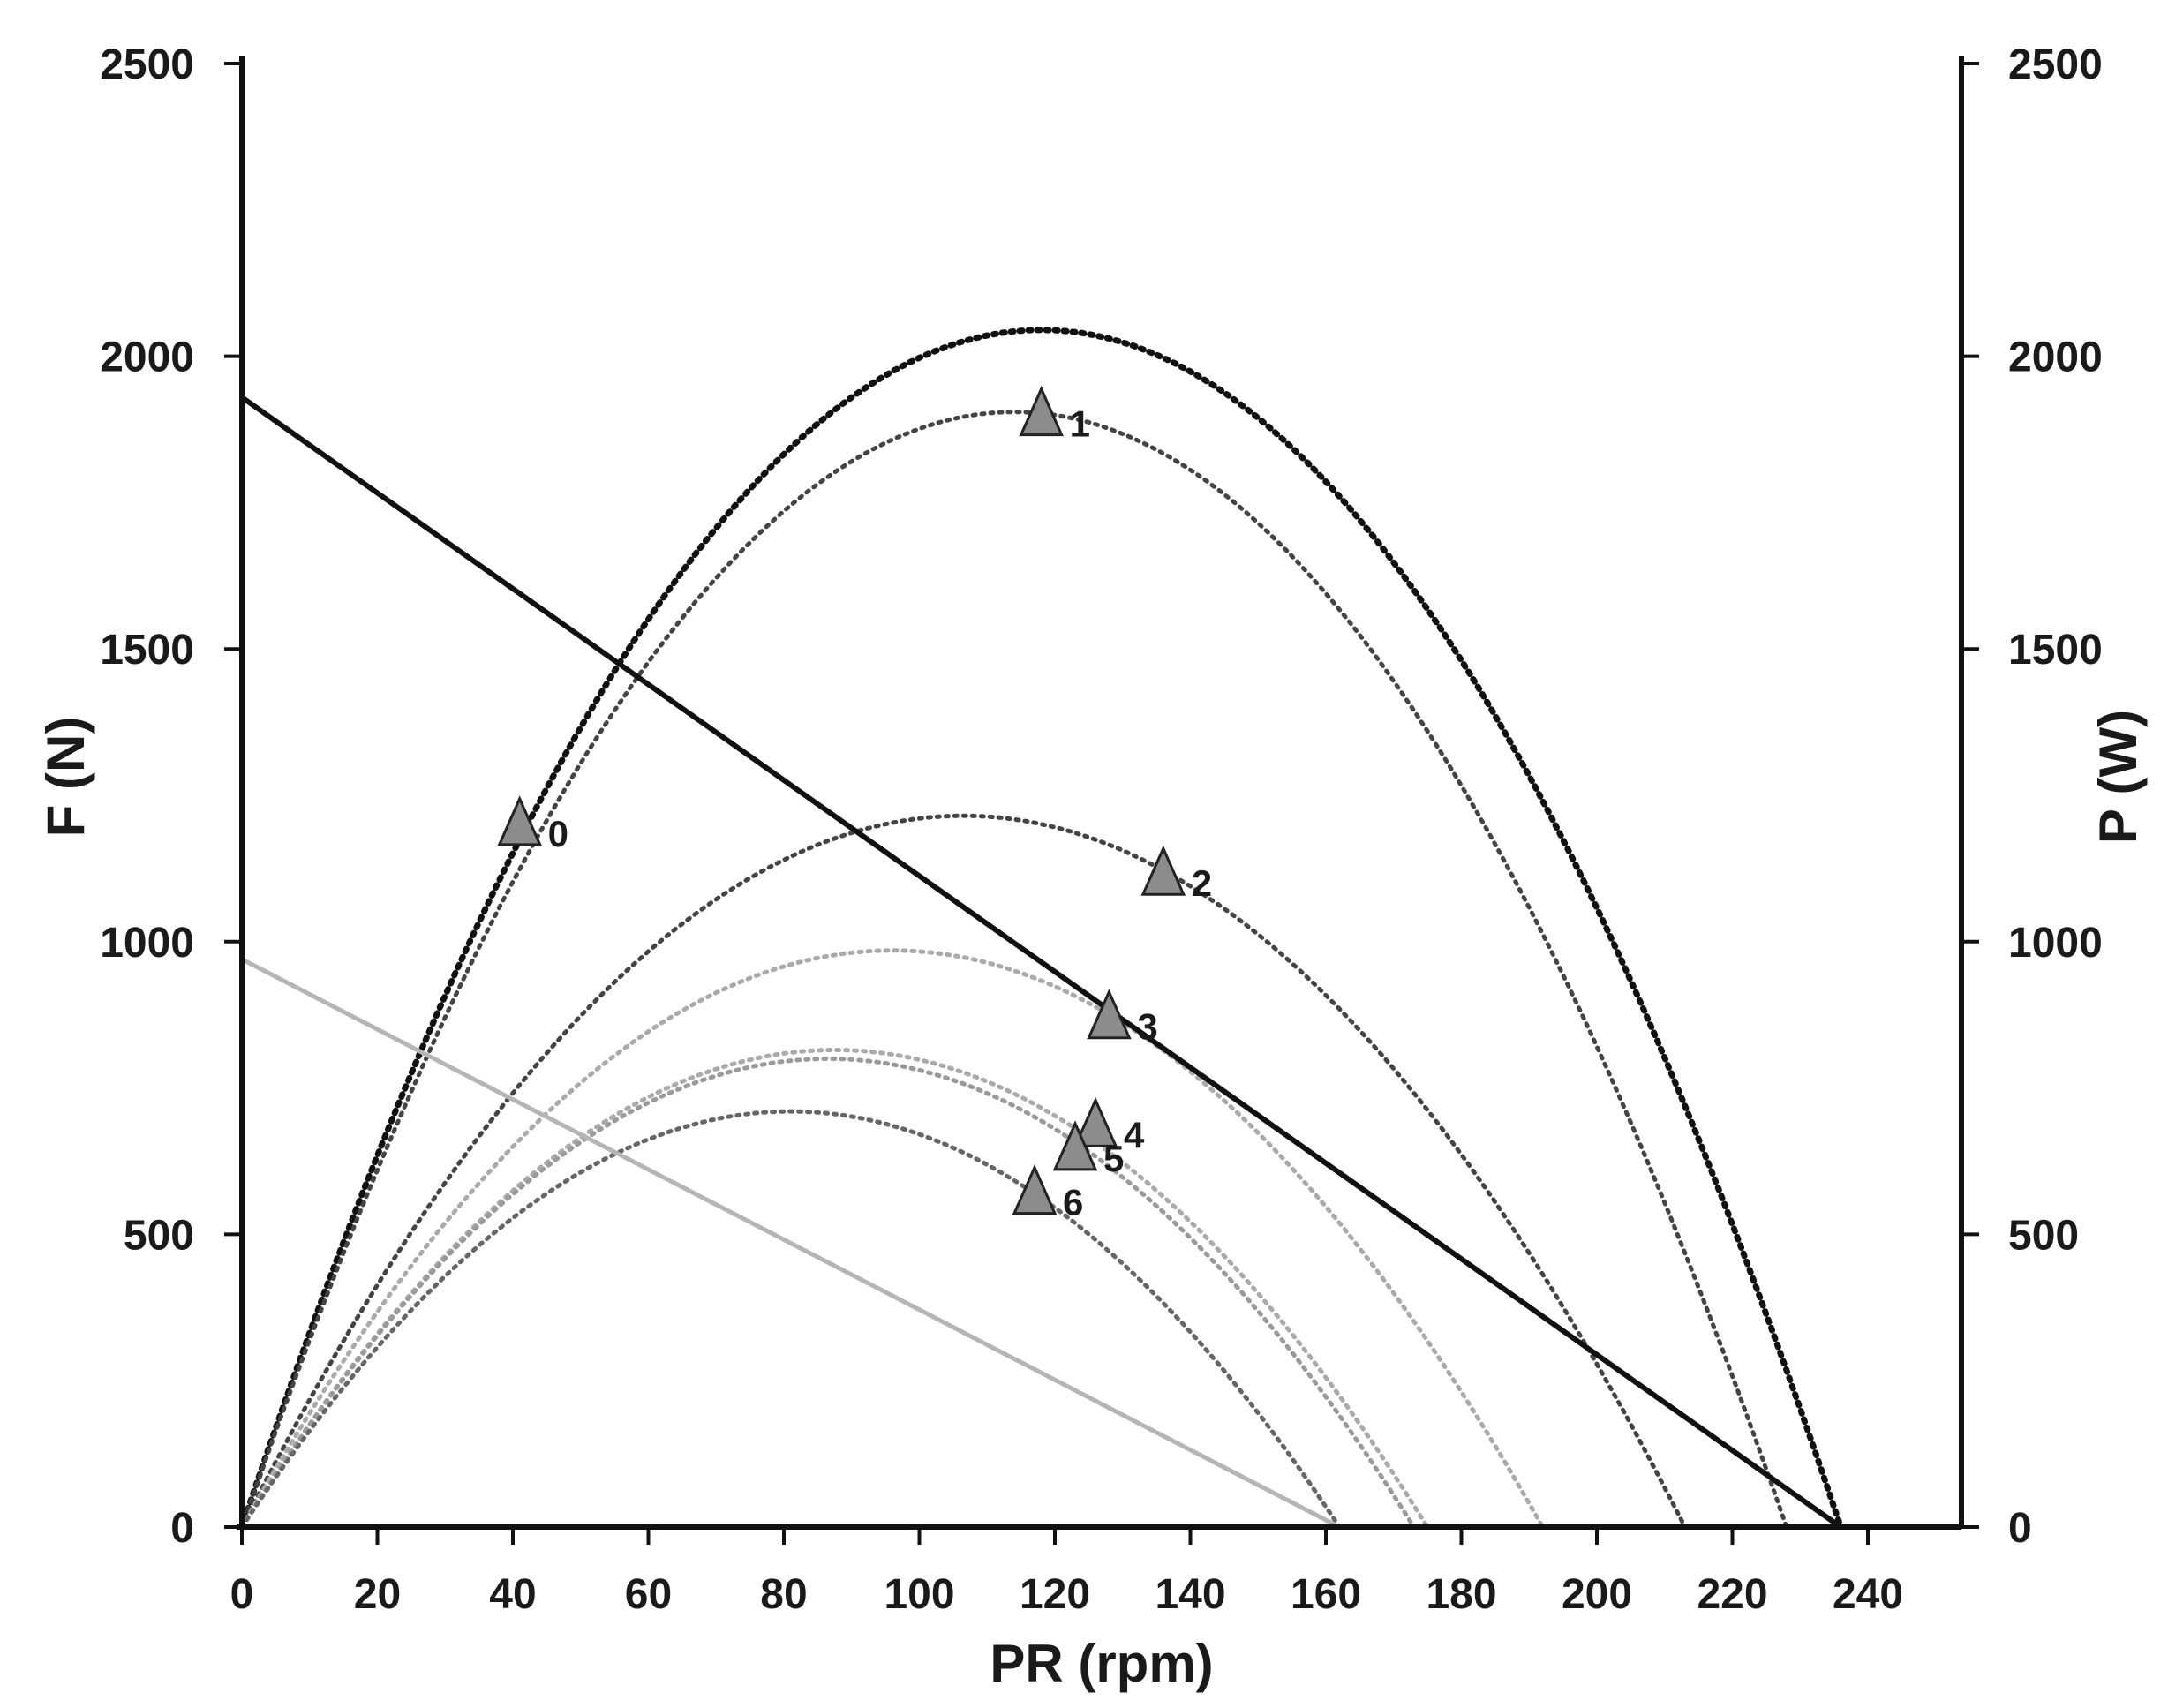  I want to click on left-y-tick-label: 1500, so click(147, 650).